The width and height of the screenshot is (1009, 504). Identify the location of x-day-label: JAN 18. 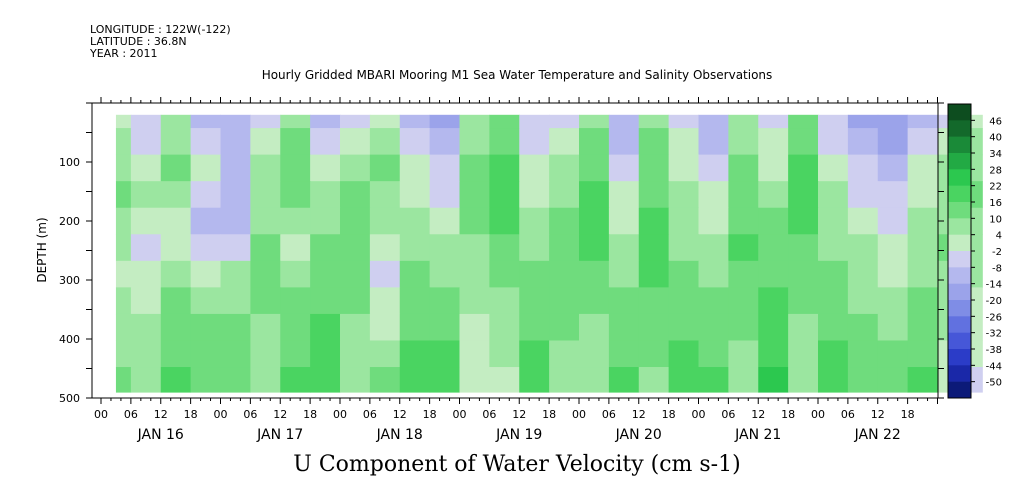
(399, 435).